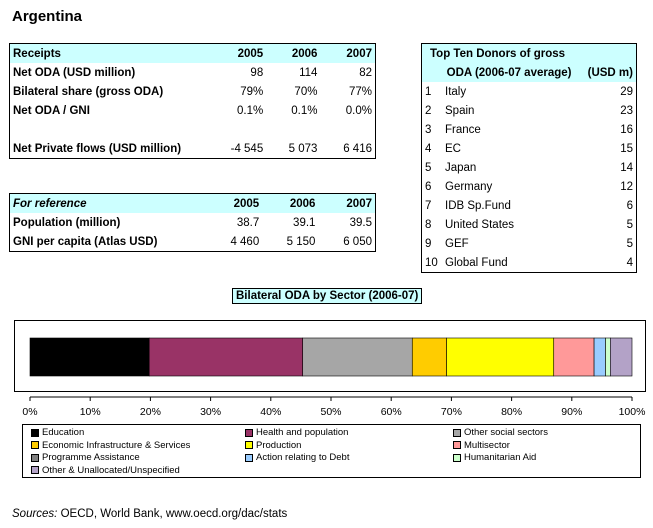 The height and width of the screenshot is (528, 653). I want to click on donor-value: 4, so click(629, 262).